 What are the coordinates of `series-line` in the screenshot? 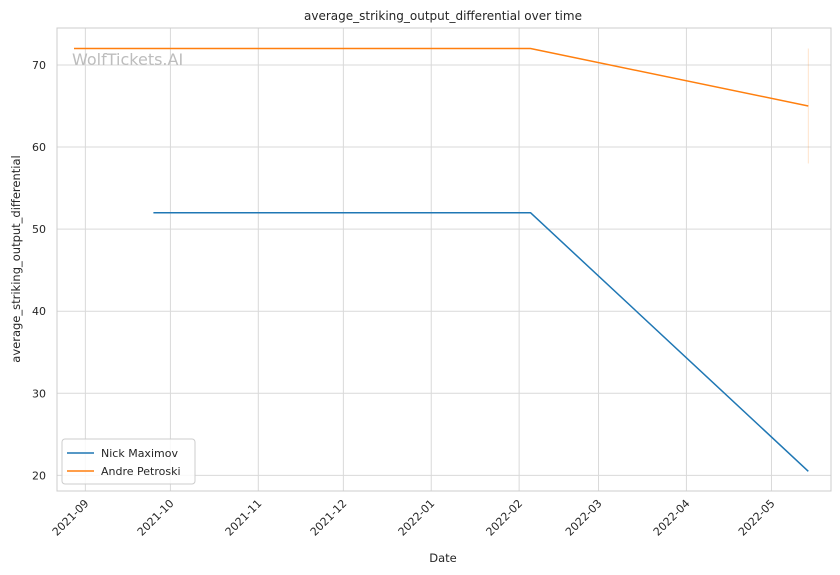 It's located at (441, 77).